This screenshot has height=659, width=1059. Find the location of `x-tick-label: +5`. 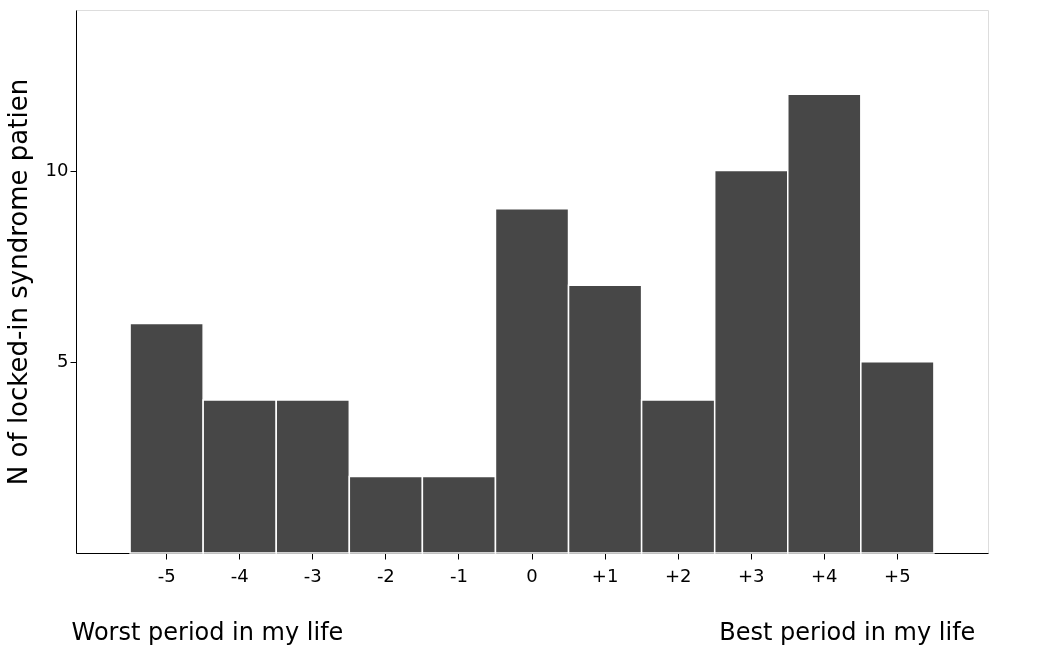

x-tick-label: +5 is located at coordinates (897, 575).